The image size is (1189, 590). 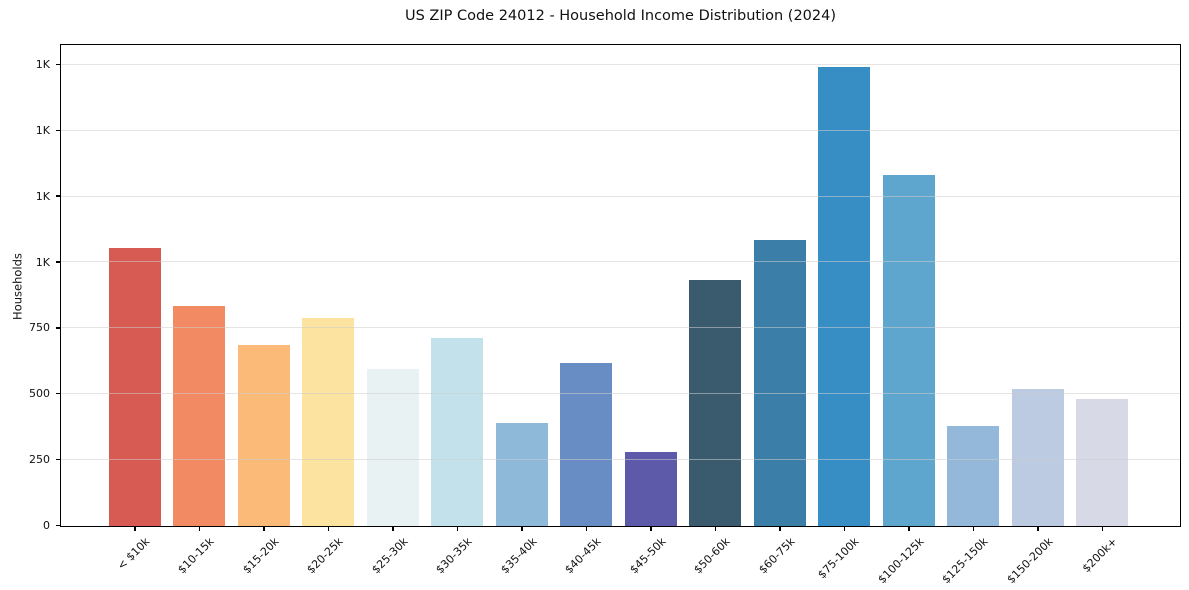 What do you see at coordinates (712, 556) in the screenshot?
I see `x-tick-label: $50-60k` at bounding box center [712, 556].